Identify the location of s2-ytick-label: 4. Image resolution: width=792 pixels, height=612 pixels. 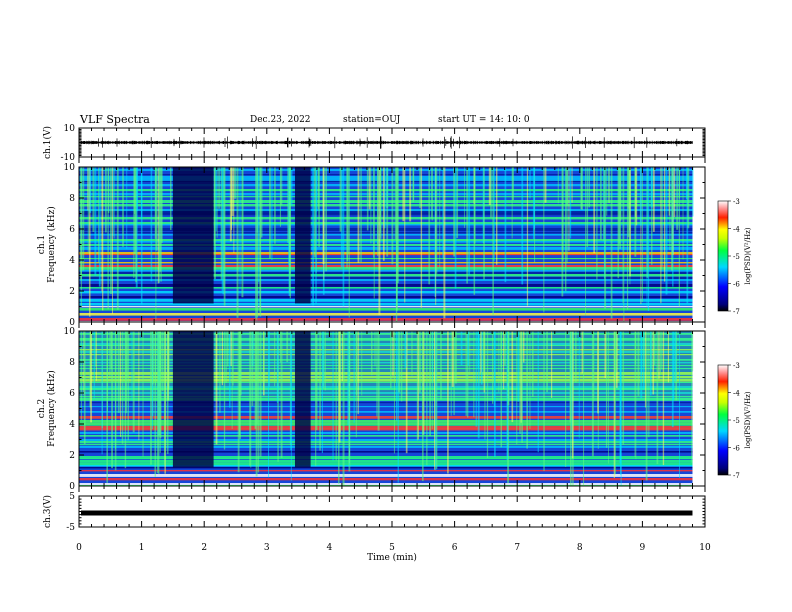
(72, 425).